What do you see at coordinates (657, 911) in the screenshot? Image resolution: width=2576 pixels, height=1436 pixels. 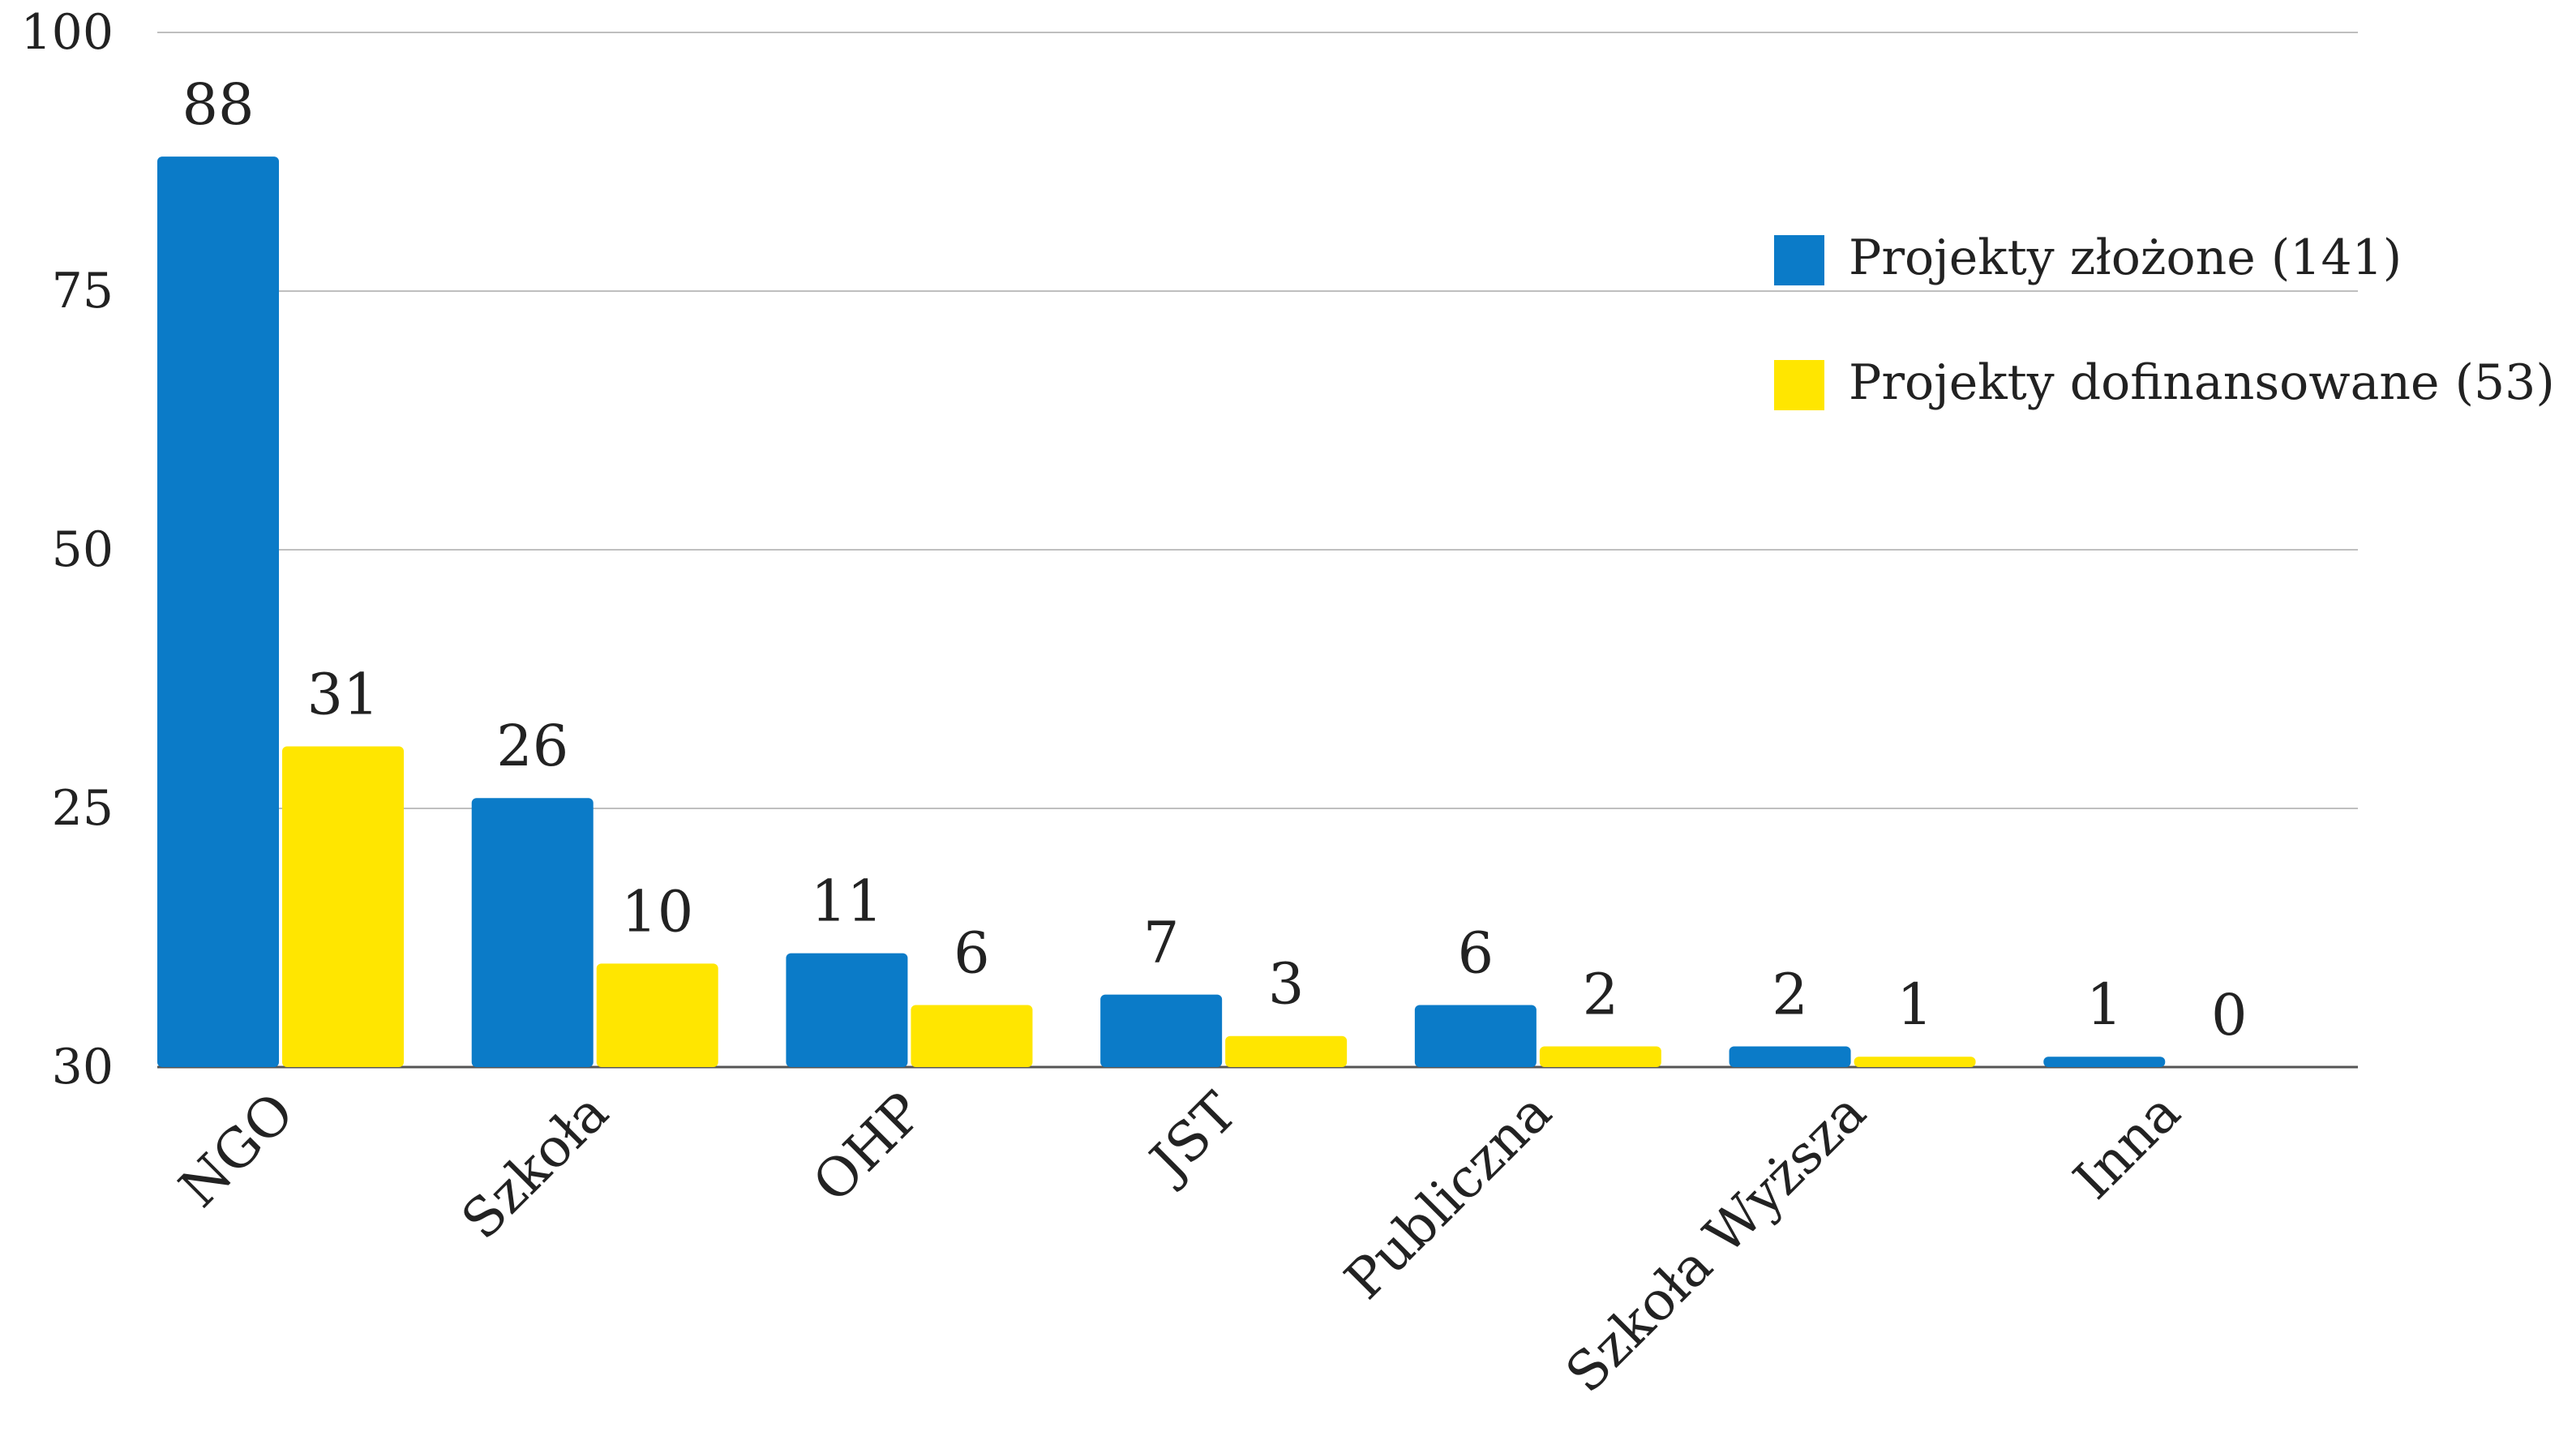 I see `data-label: 10` at bounding box center [657, 911].